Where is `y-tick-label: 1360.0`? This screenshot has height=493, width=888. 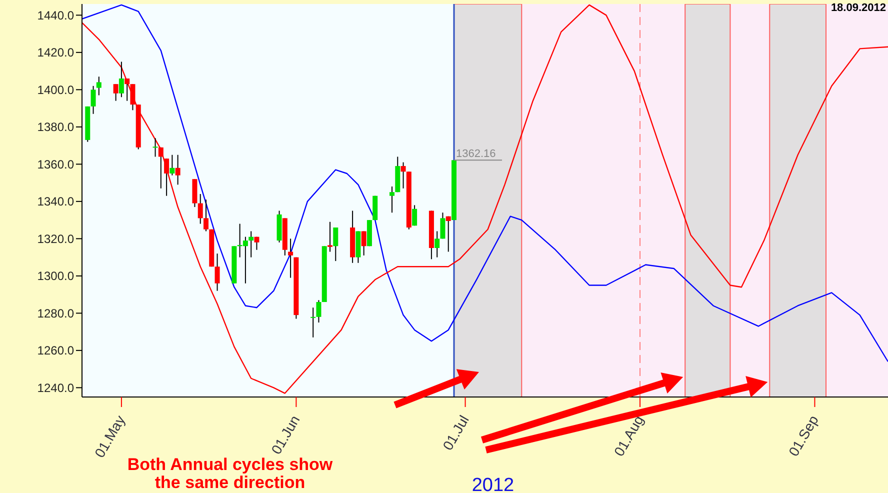
y-tick-label: 1360.0 is located at coordinates (55, 164).